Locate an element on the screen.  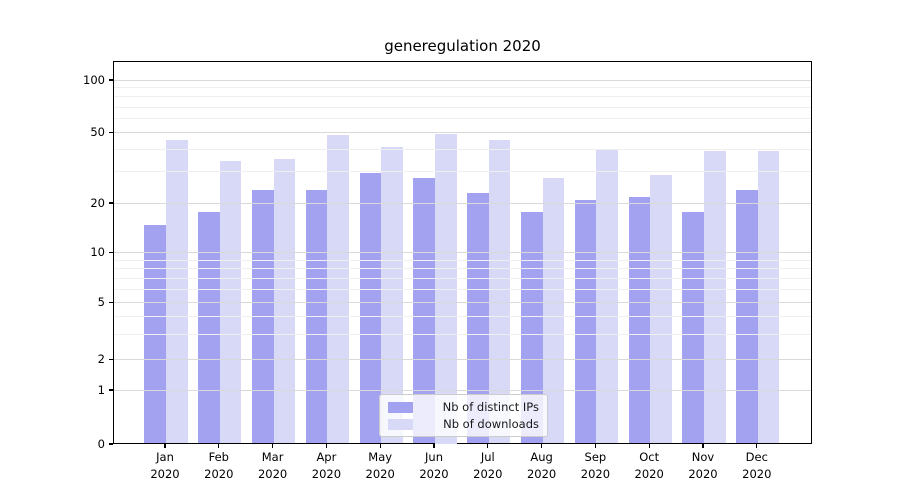
bar-downloads-dec is located at coordinates (768, 297).